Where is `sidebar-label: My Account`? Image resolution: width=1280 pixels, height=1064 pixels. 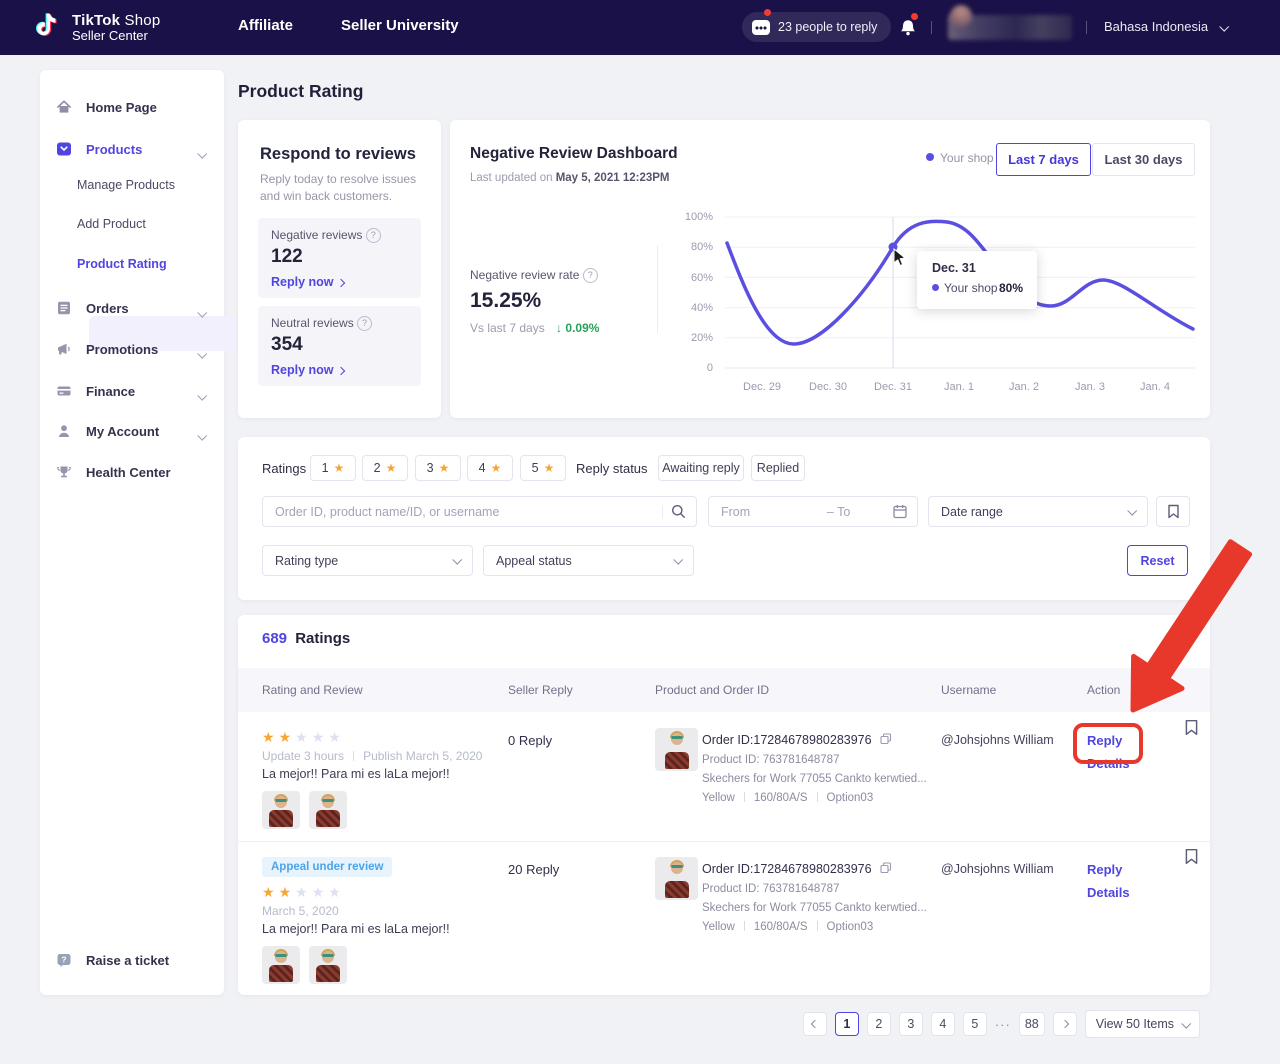
sidebar-label: My Account is located at coordinates (123, 431).